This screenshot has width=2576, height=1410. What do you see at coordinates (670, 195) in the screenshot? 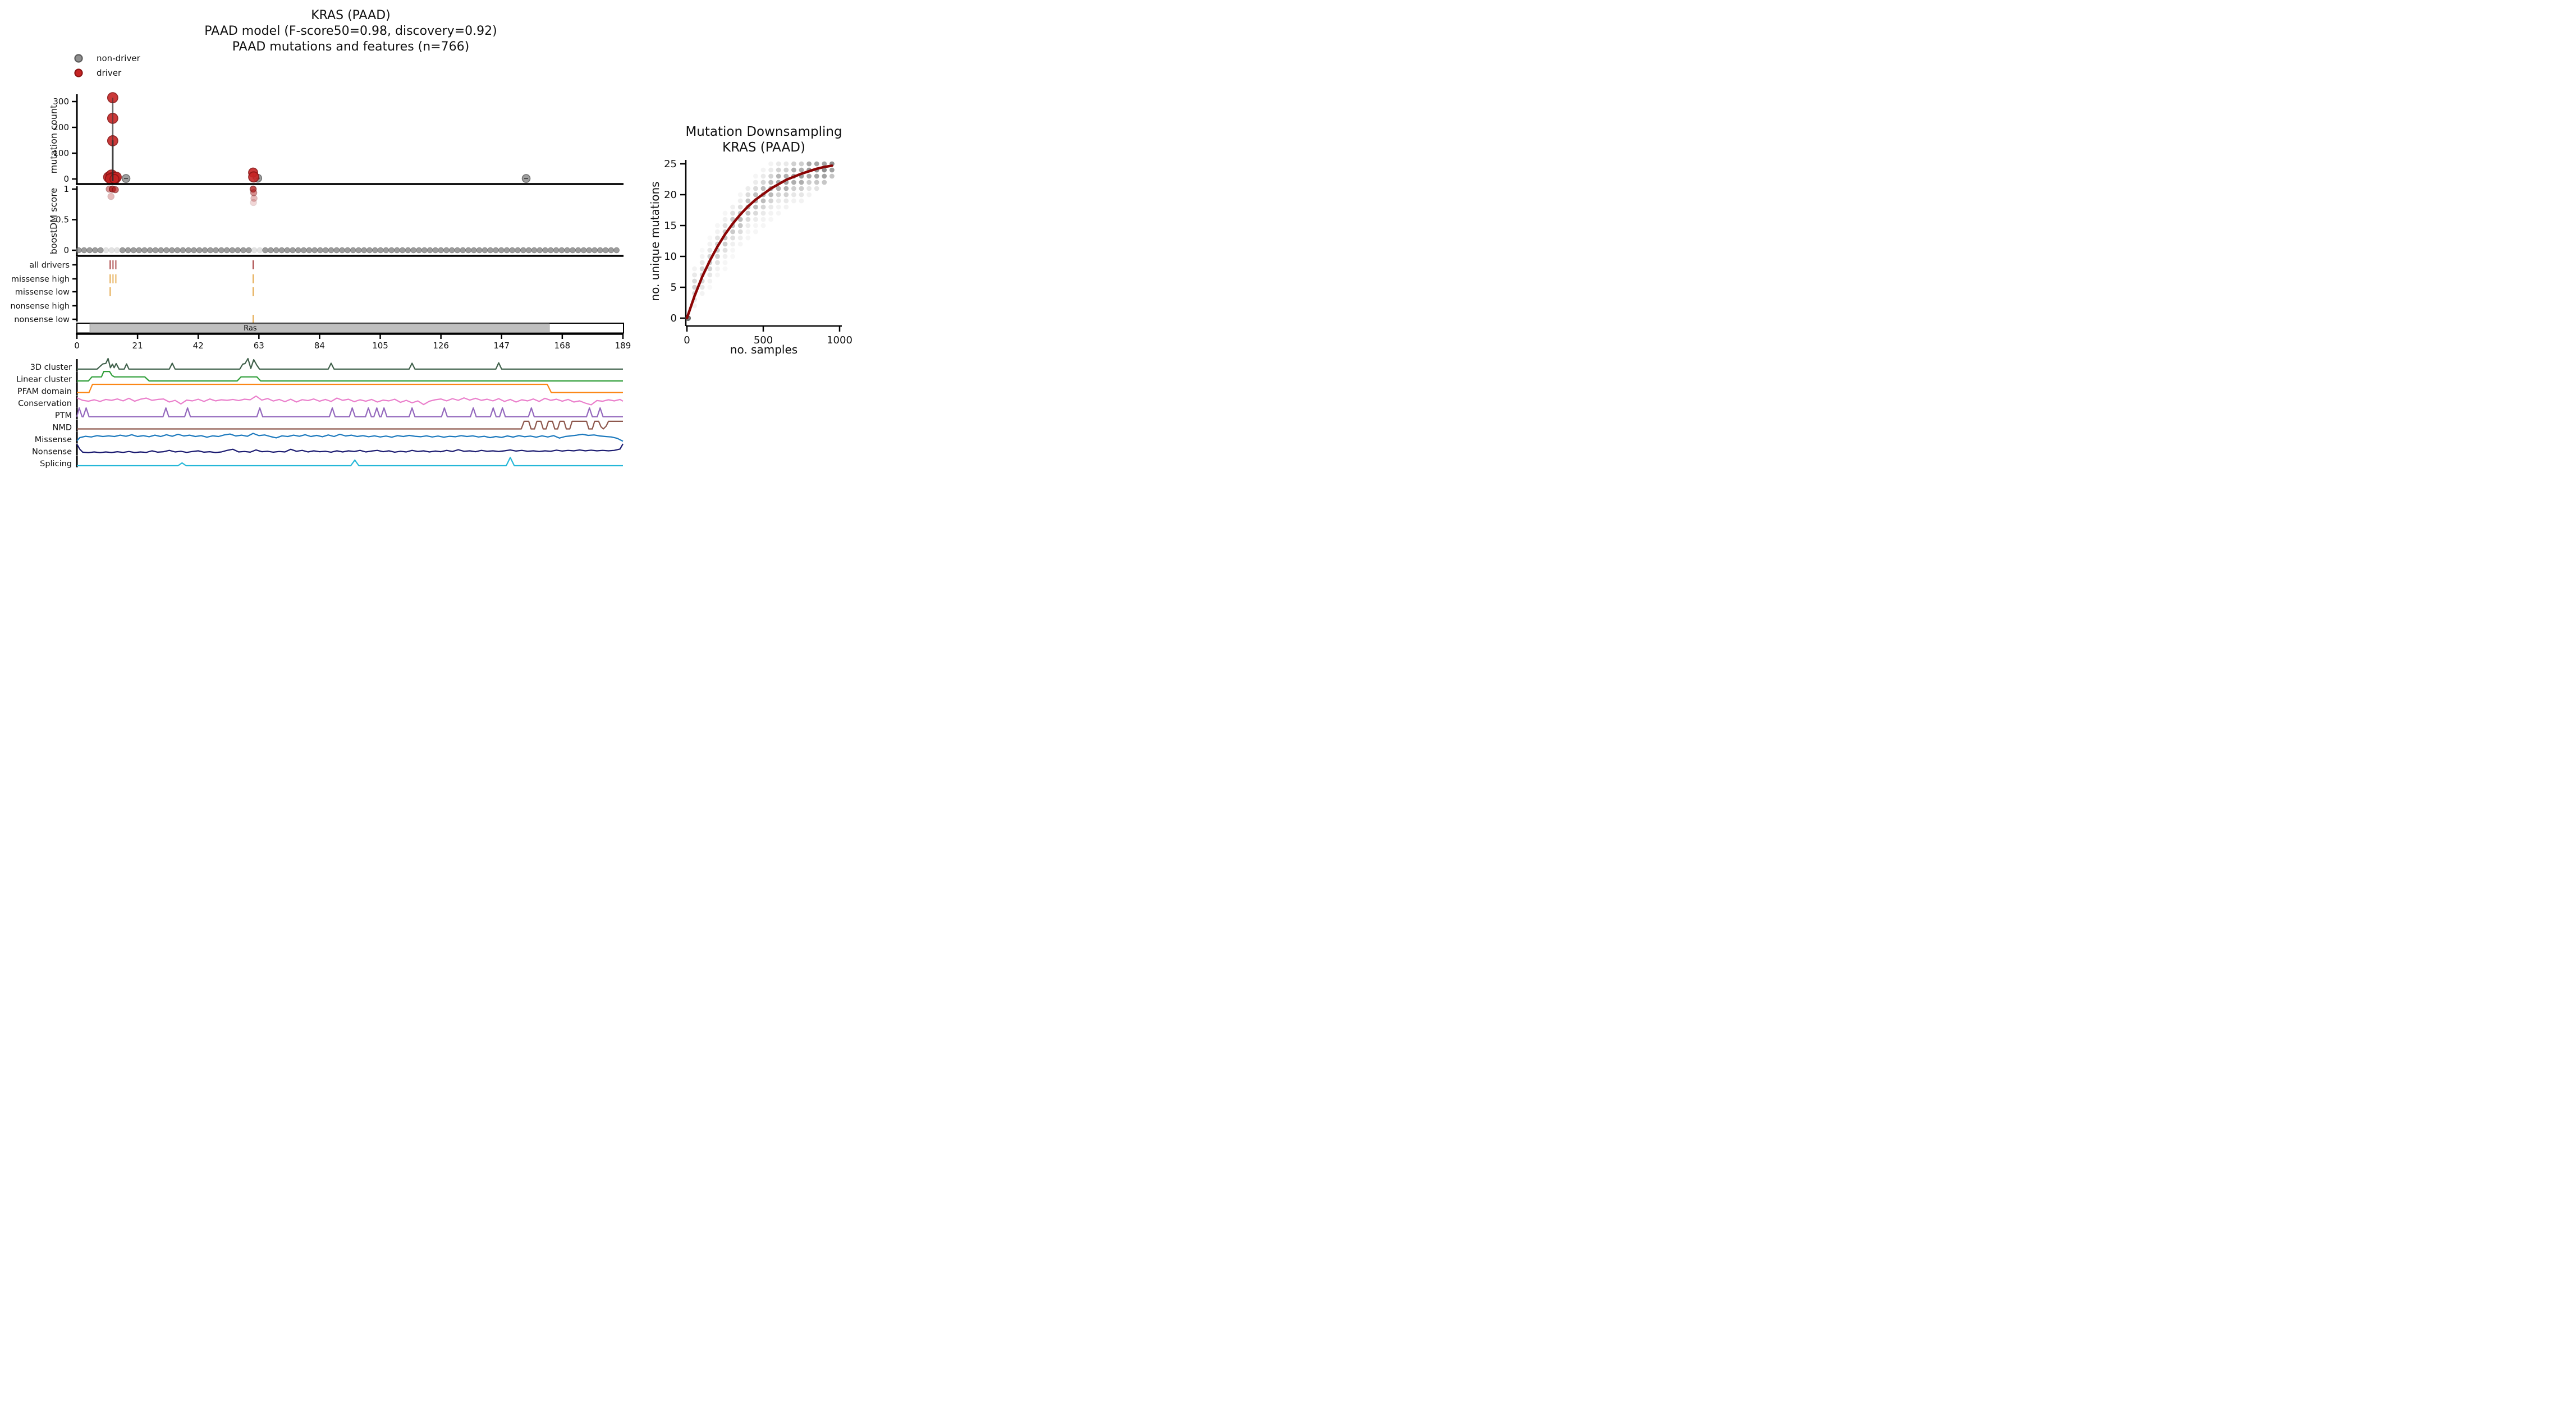
I see `downsampling-ytick-label: 20` at bounding box center [670, 195].